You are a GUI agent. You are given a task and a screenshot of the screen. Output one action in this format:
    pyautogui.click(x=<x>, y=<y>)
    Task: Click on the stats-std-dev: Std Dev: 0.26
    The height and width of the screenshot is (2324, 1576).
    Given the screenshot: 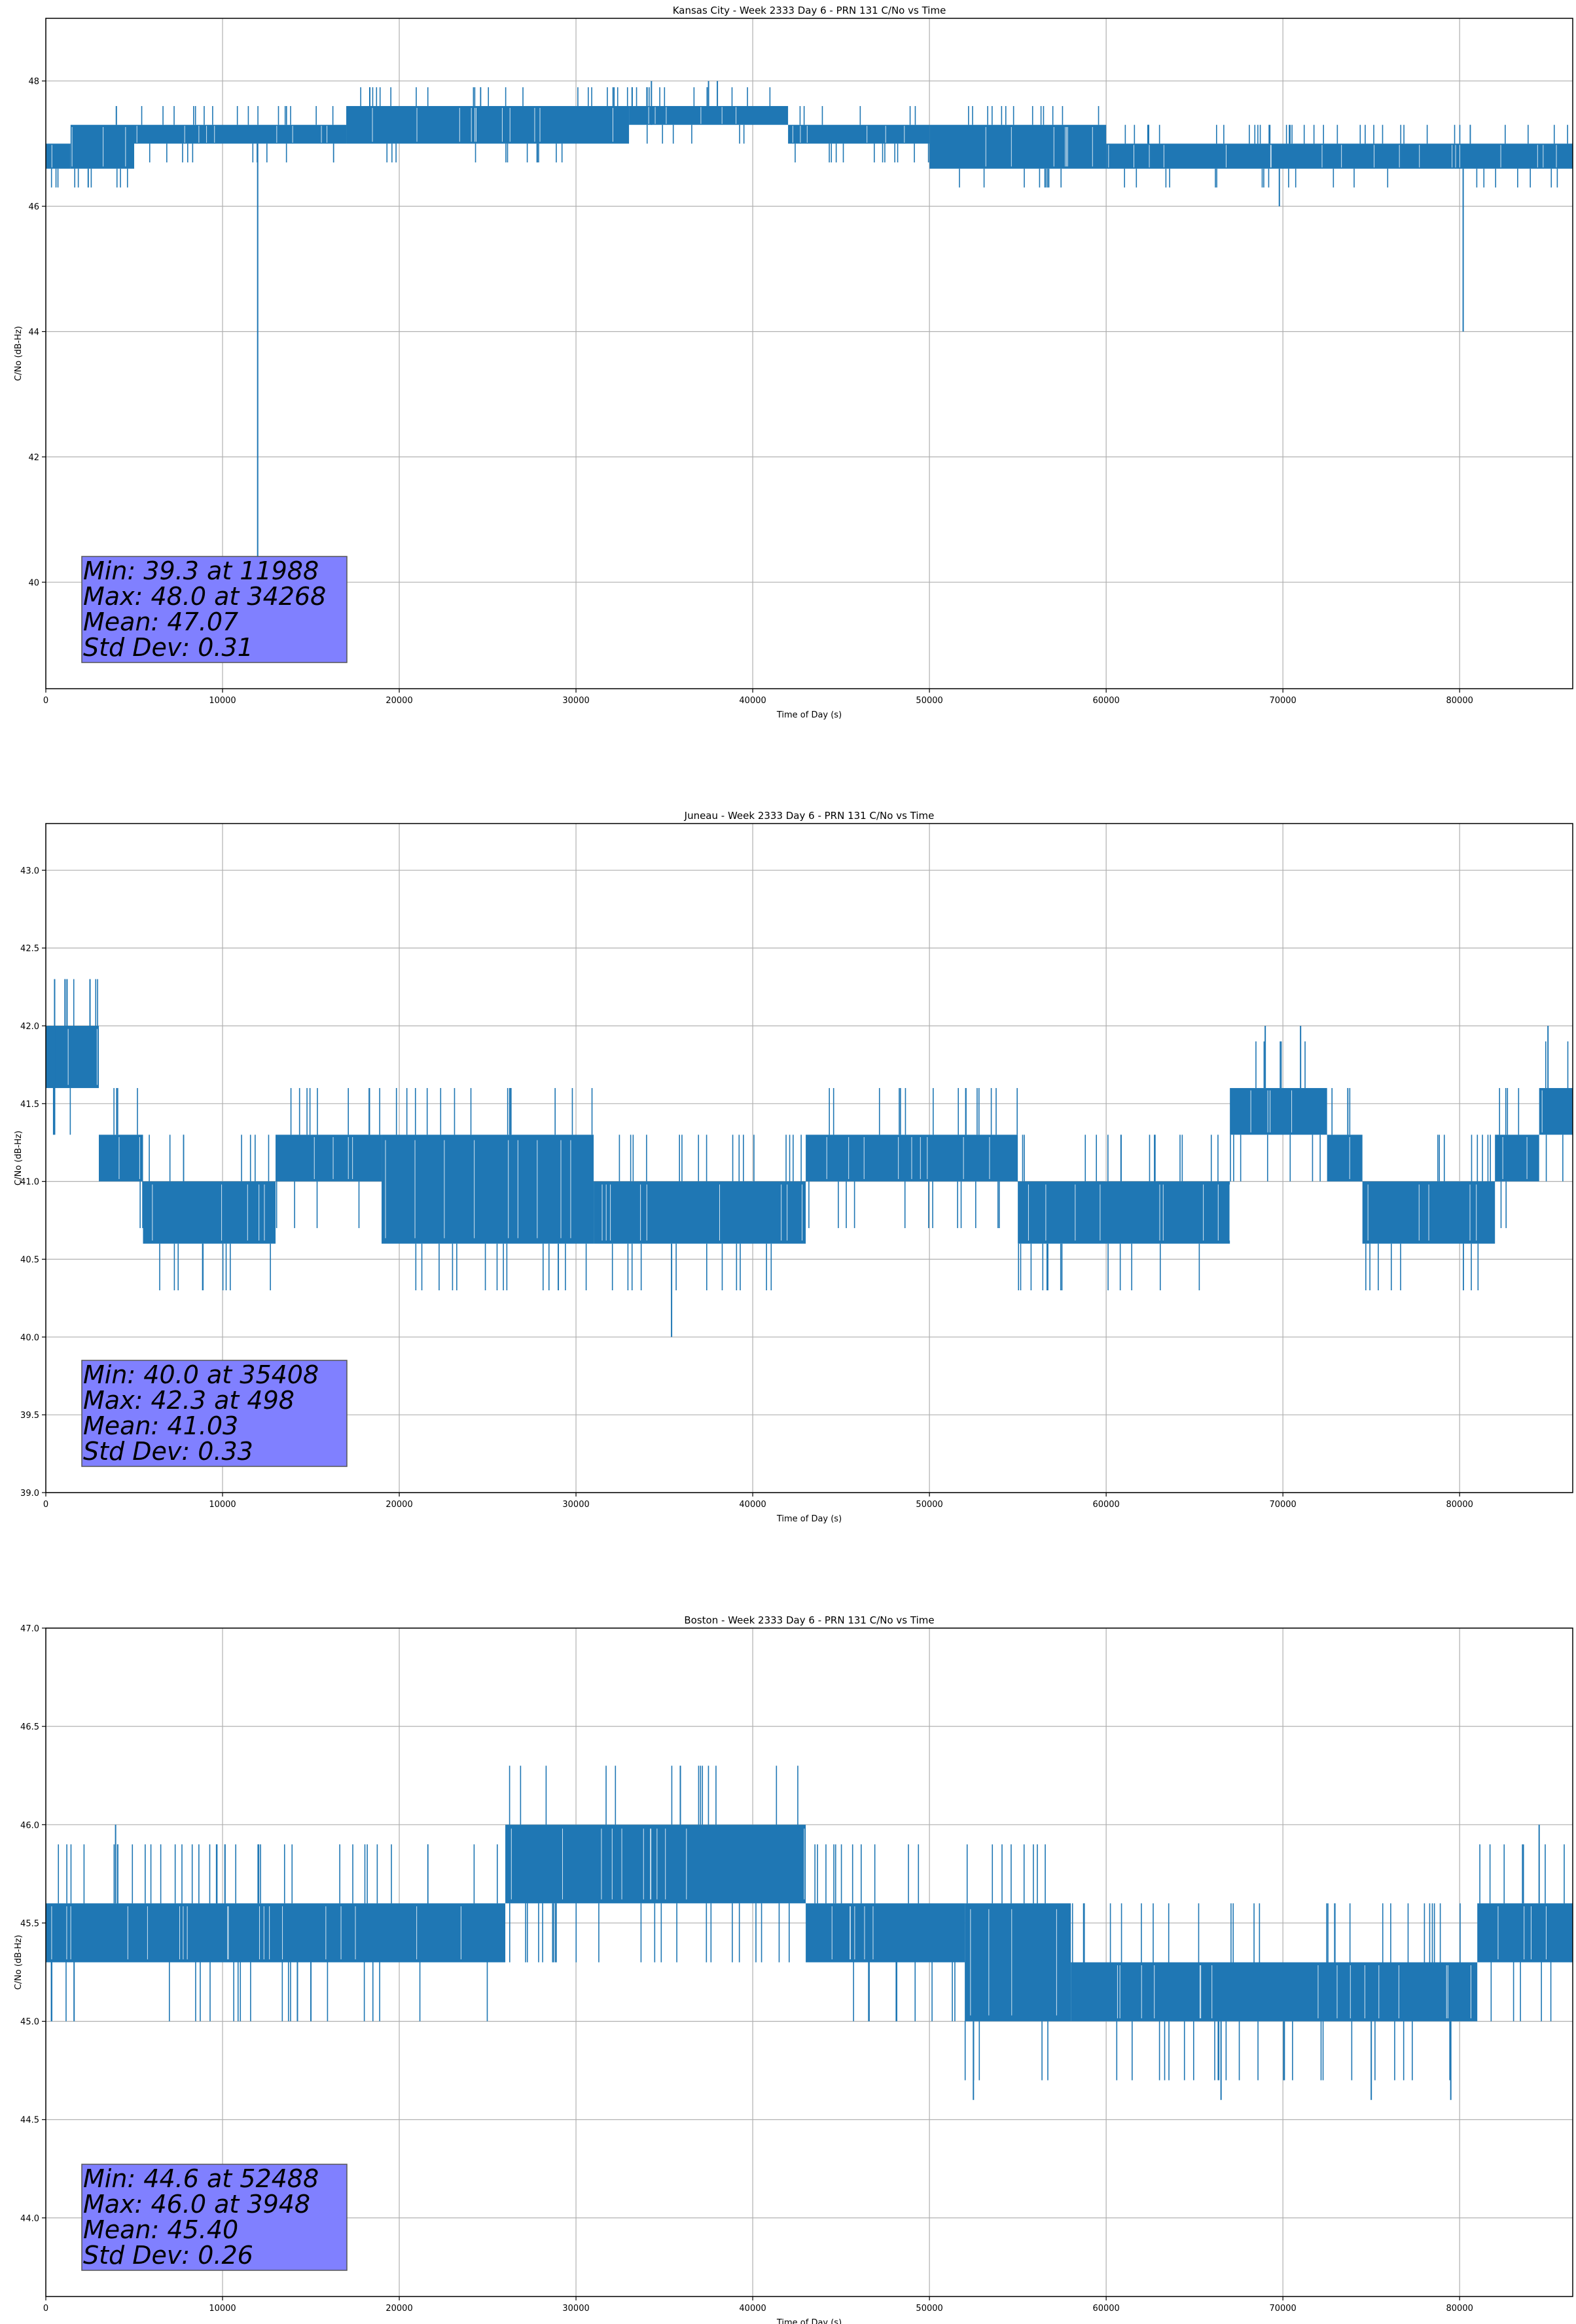 What is the action you would take?
    pyautogui.click(x=168, y=2255)
    